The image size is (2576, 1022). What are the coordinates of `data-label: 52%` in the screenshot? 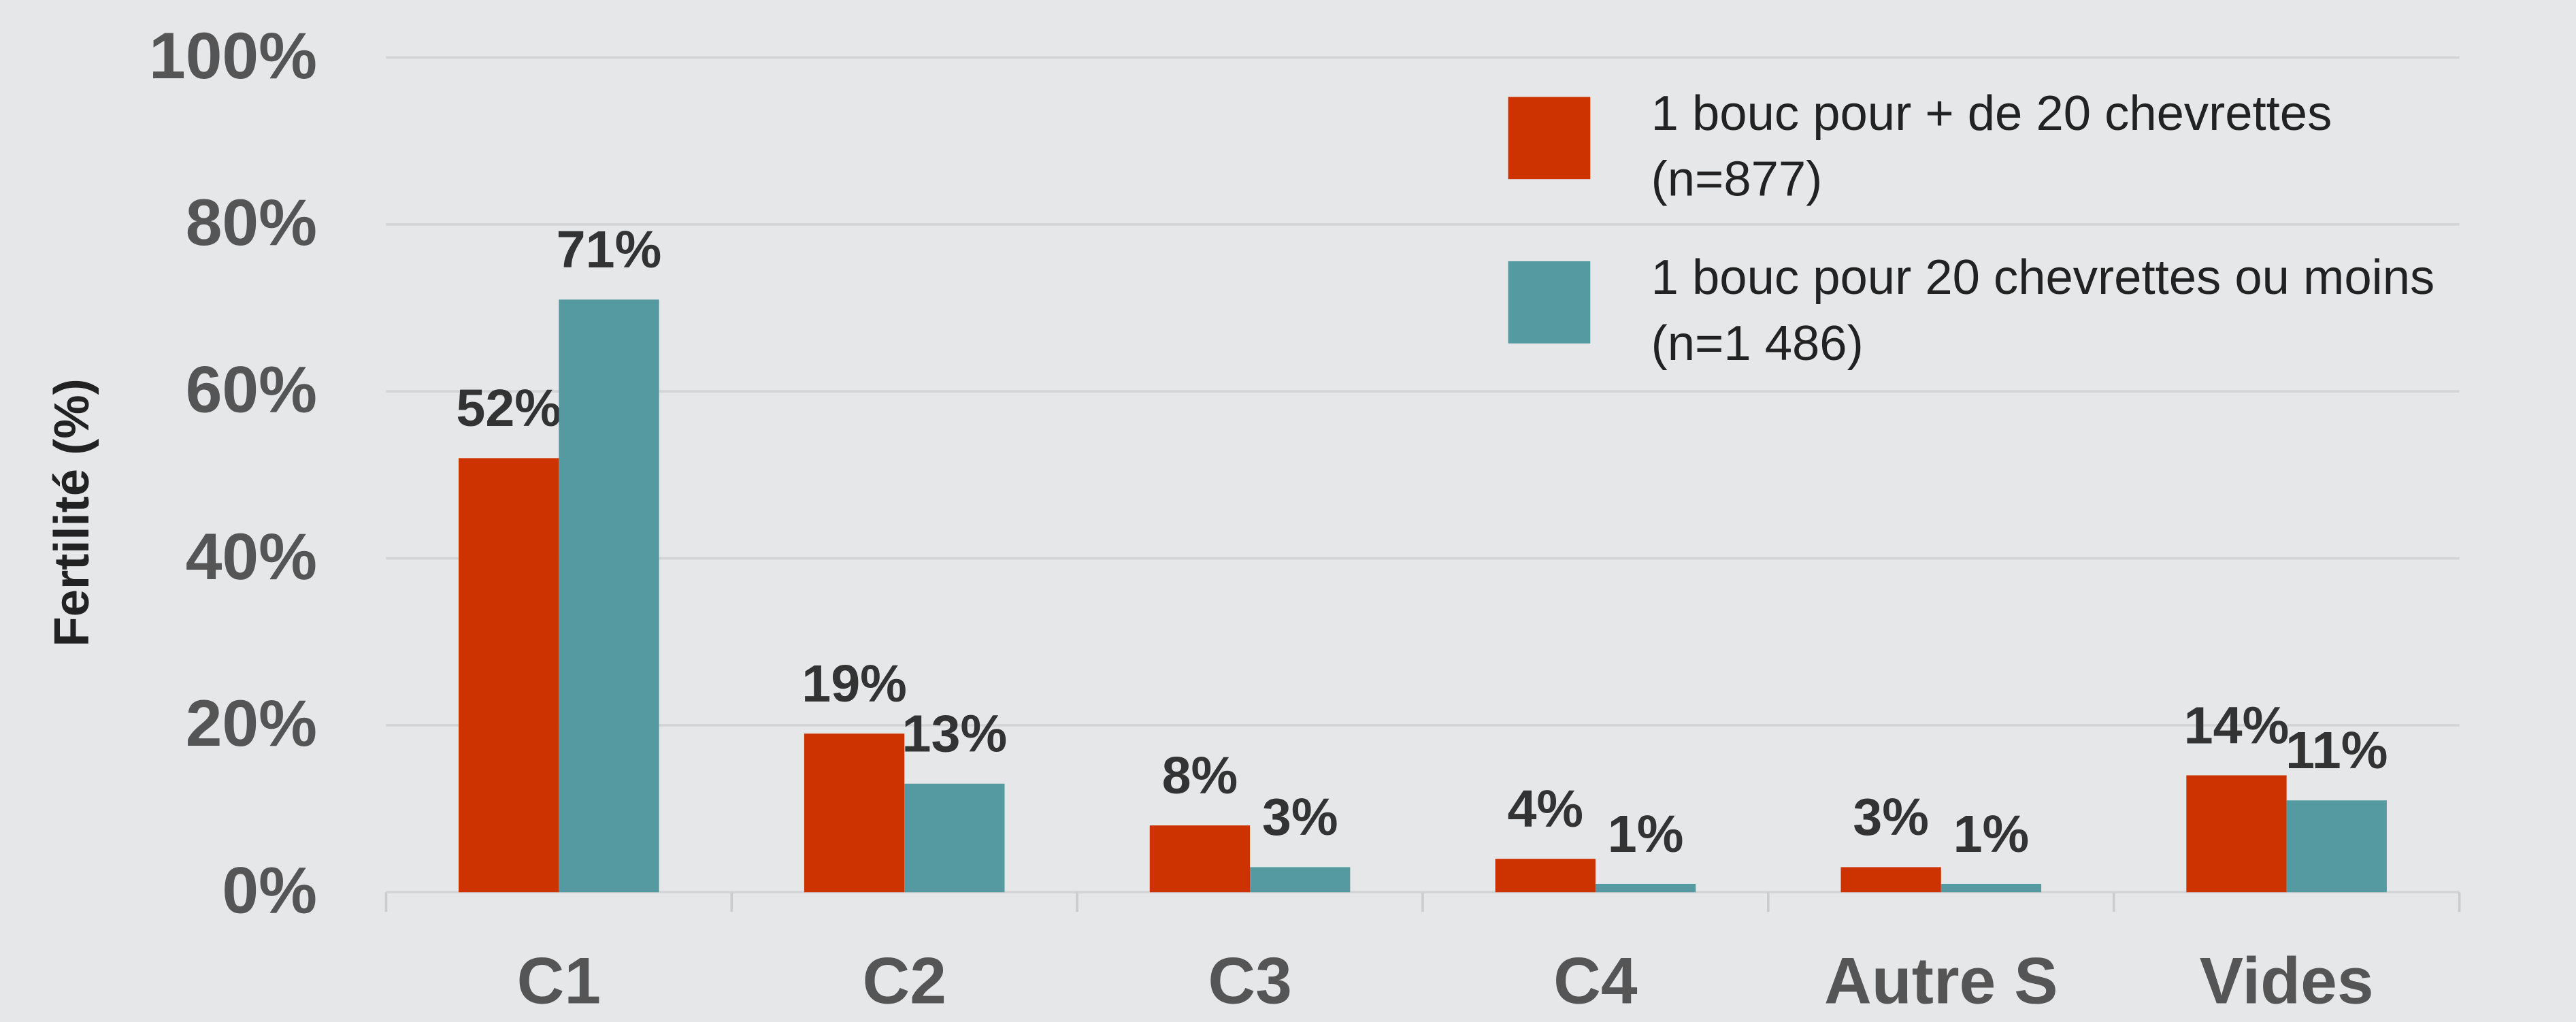 It's located at (509, 408).